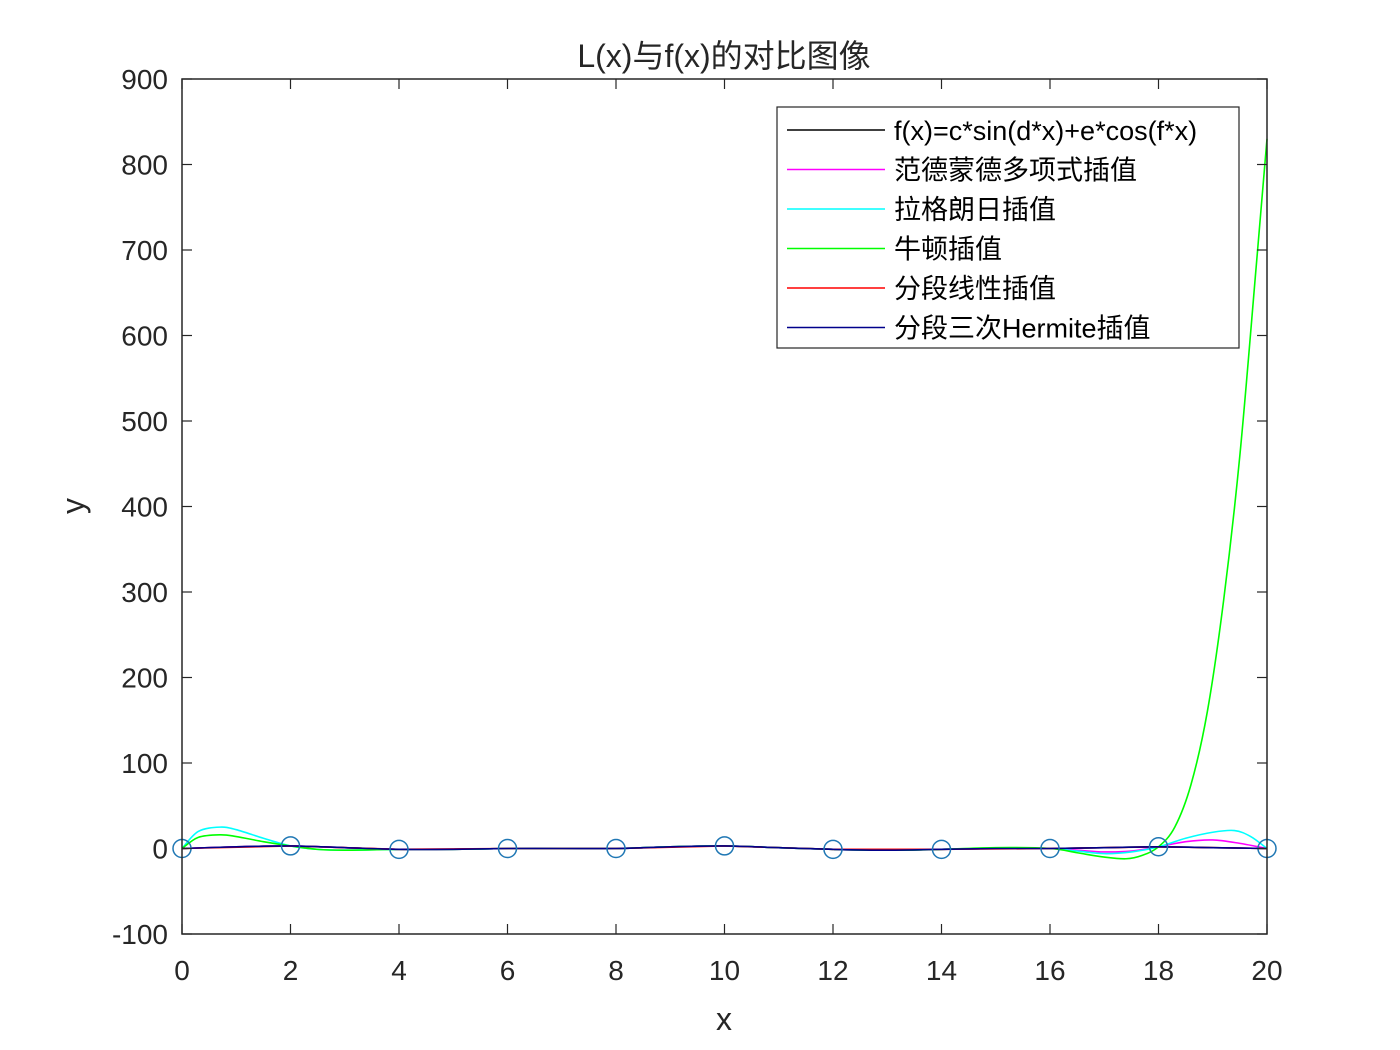 This screenshot has height=1050, width=1400. Describe the element at coordinates (144, 421) in the screenshot. I see `y-tick-label: 500` at that location.